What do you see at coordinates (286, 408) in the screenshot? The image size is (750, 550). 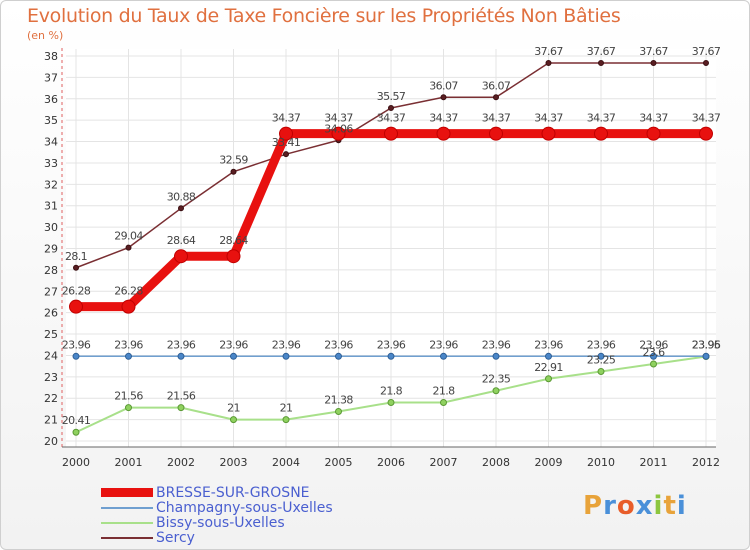 I see `data-label: 21` at bounding box center [286, 408].